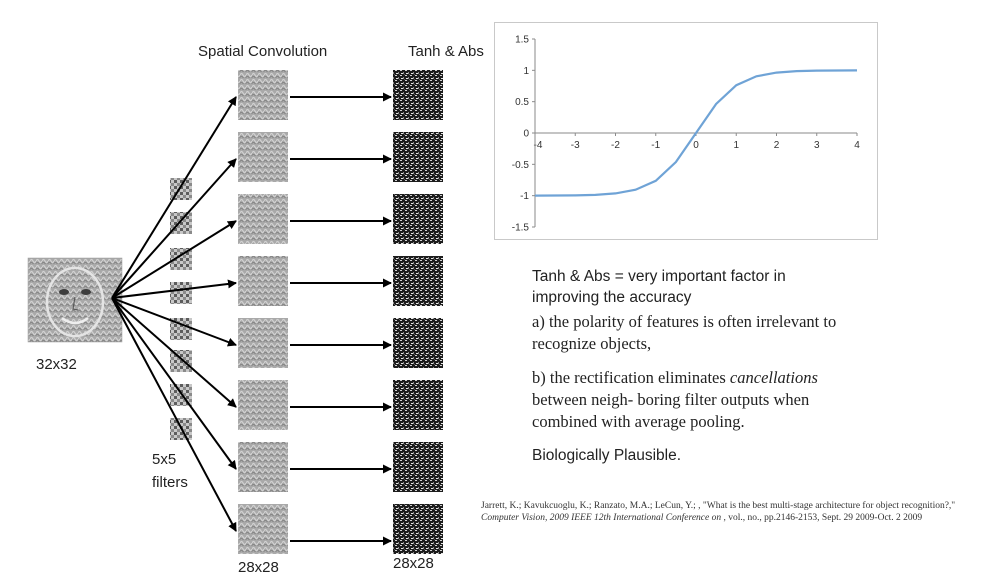  Describe the element at coordinates (631, 377) in the screenshot. I see `point-b-prefix: b) the rectification eliminates` at that location.